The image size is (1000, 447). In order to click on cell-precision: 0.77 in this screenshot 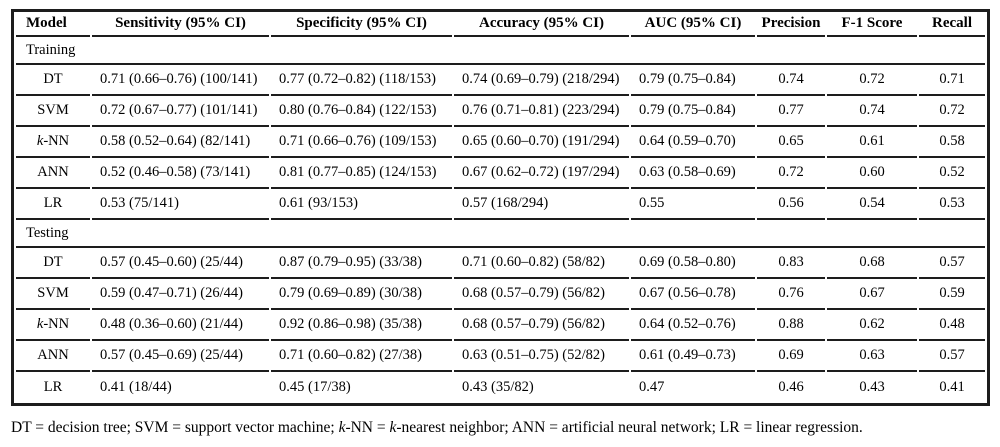, I will do `click(791, 111)`.